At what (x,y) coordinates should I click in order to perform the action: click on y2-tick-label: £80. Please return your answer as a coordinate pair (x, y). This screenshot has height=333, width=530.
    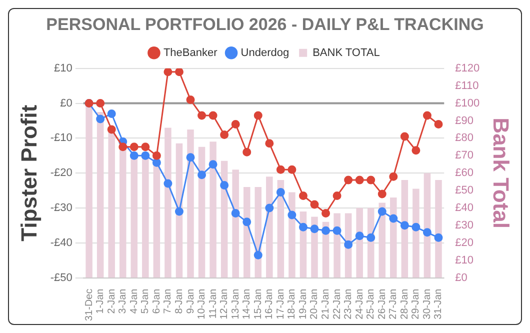
    Looking at the image, I should click on (464, 138).